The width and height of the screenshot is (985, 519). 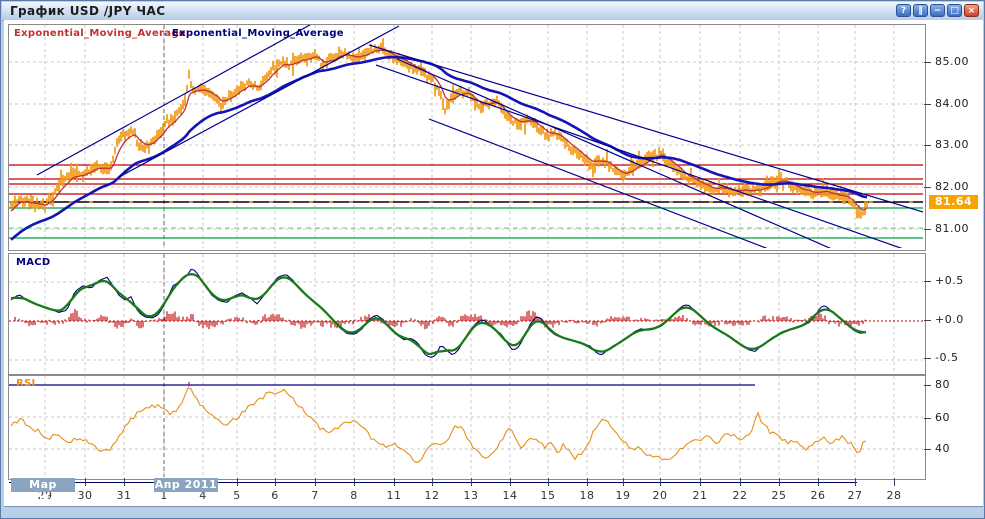 What do you see at coordinates (942, 384) in the screenshot?
I see `y-axis-label: 80` at bounding box center [942, 384].